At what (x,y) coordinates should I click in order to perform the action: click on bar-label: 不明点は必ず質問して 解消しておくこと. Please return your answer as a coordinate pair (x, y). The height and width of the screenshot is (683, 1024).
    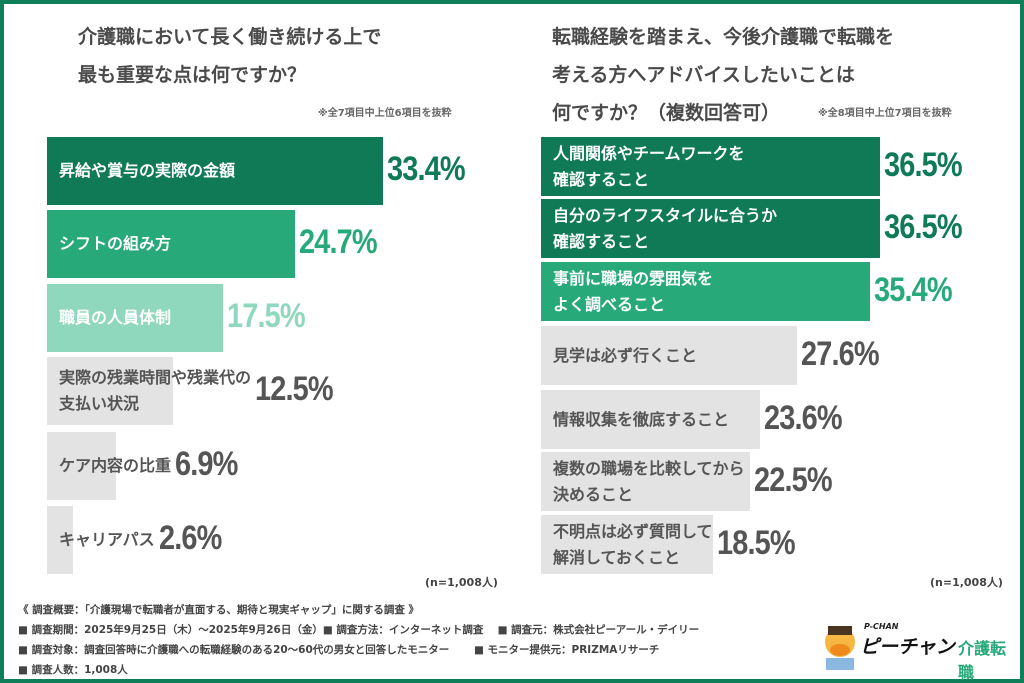
    Looking at the image, I should click on (633, 545).